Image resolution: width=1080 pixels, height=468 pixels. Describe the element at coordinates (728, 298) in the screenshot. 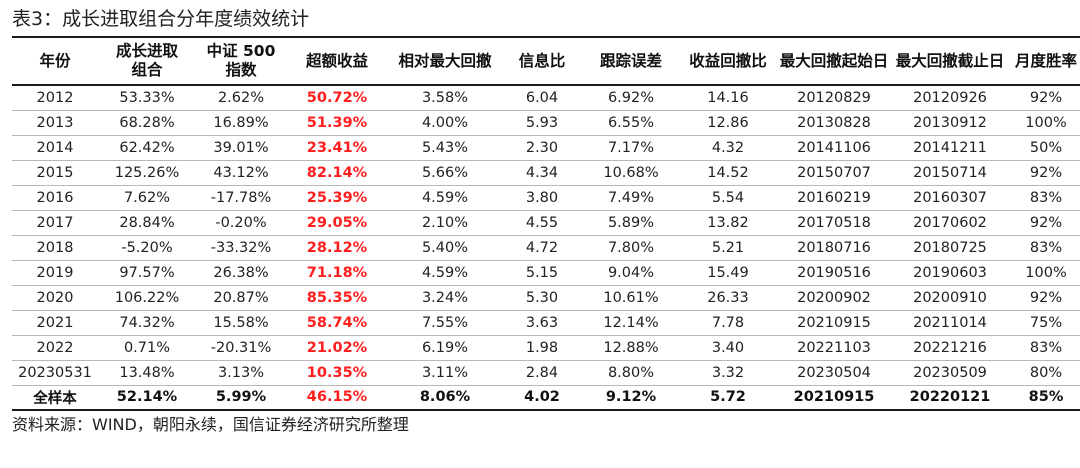

I see `table-cell: 26.33` at that location.